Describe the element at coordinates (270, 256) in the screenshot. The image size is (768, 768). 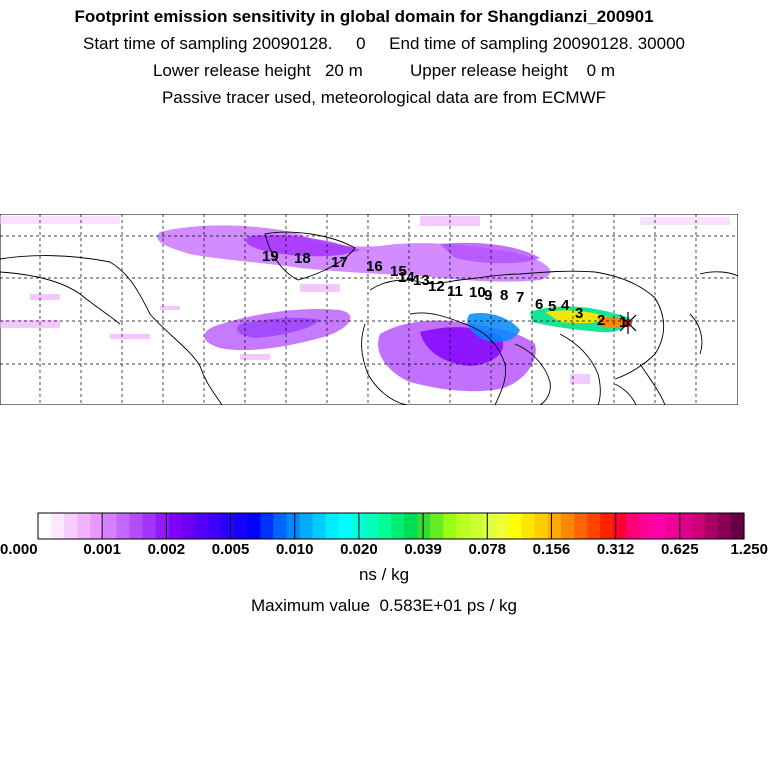
I see `trajectory-label: 19` at that location.